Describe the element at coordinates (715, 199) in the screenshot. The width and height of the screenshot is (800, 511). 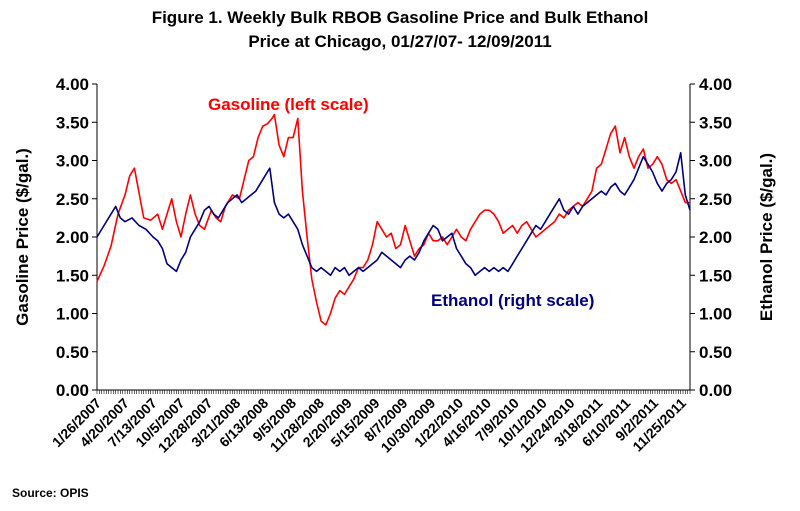
I see `y-tick-label-right: 2.50` at that location.